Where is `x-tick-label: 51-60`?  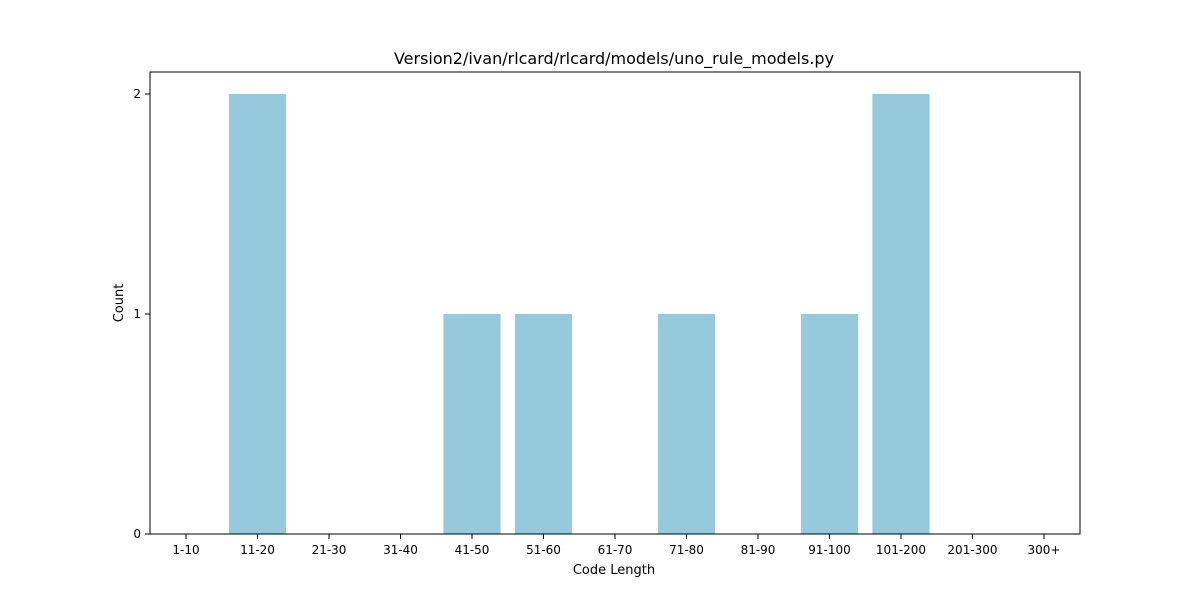 x-tick-label: 51-60 is located at coordinates (543, 550).